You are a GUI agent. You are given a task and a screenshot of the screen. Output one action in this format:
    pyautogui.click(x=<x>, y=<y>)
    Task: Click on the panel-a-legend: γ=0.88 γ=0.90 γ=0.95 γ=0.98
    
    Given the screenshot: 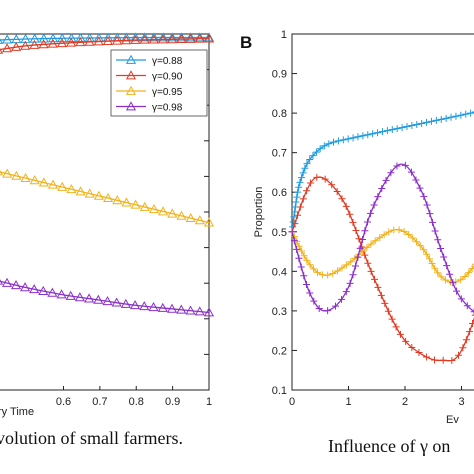 What is the action you would take?
    pyautogui.click(x=159, y=83)
    